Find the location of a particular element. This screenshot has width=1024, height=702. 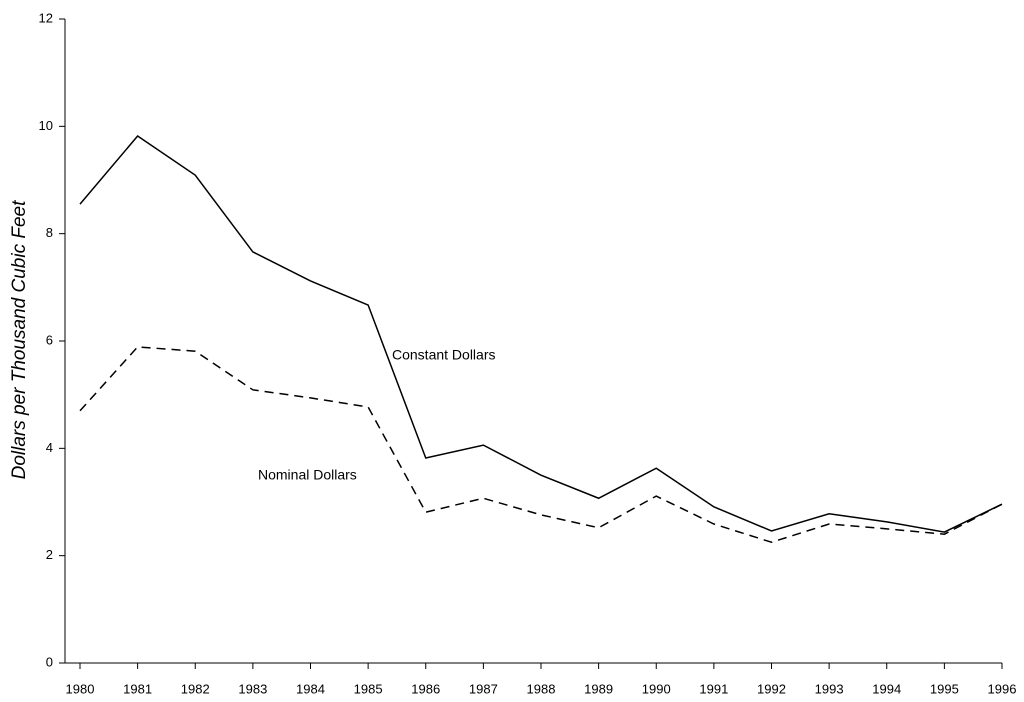

x-tick-label: 1990 is located at coordinates (656, 688).